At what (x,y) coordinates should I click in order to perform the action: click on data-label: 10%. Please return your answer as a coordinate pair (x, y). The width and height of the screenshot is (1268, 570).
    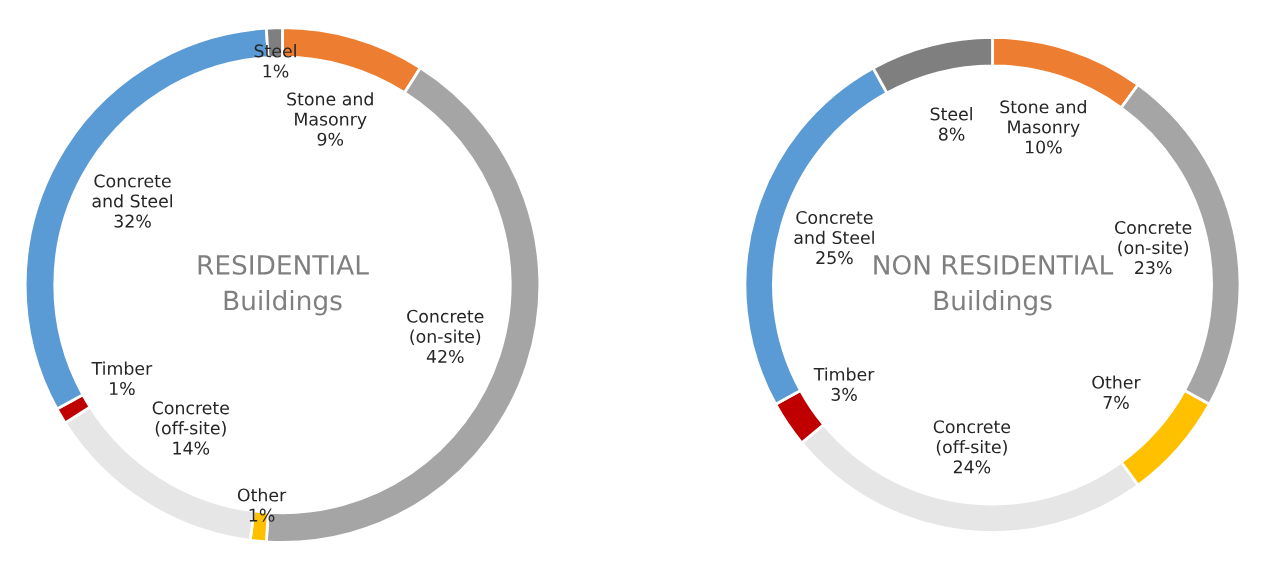
    Looking at the image, I should click on (1043, 147).